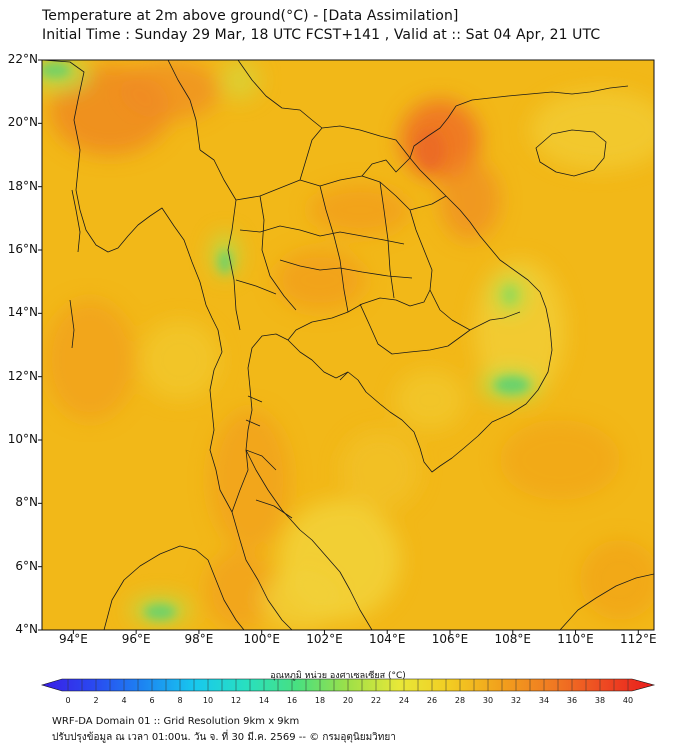 This screenshot has width=676, height=756. What do you see at coordinates (152, 700) in the screenshot?
I see `colorbar-tick-label: 6` at bounding box center [152, 700].